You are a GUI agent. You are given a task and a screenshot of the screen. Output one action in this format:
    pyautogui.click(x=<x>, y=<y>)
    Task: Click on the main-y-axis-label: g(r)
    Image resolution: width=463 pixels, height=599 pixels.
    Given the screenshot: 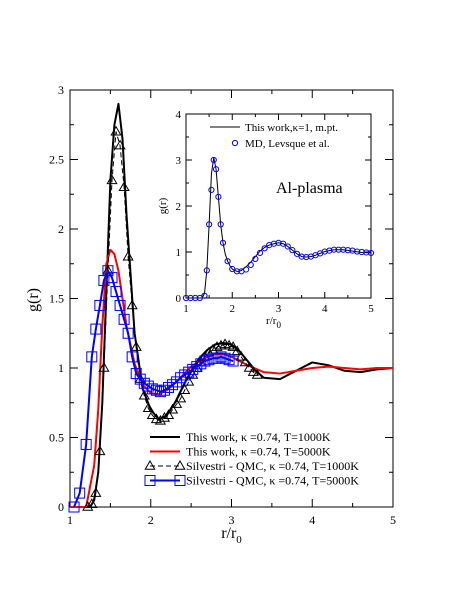 What is the action you would take?
    pyautogui.click(x=33, y=300)
    